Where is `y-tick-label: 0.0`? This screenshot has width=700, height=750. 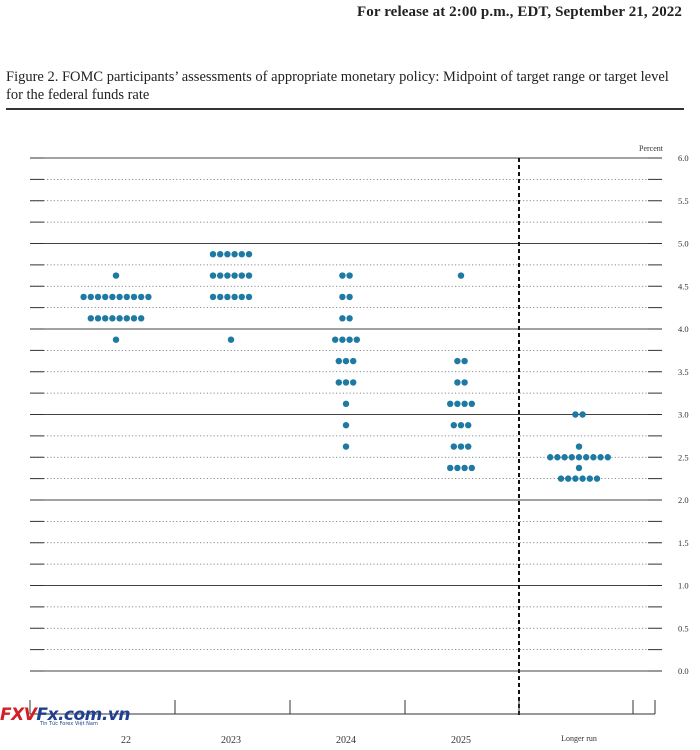 y-tick-label: 0.0 is located at coordinates (683, 671).